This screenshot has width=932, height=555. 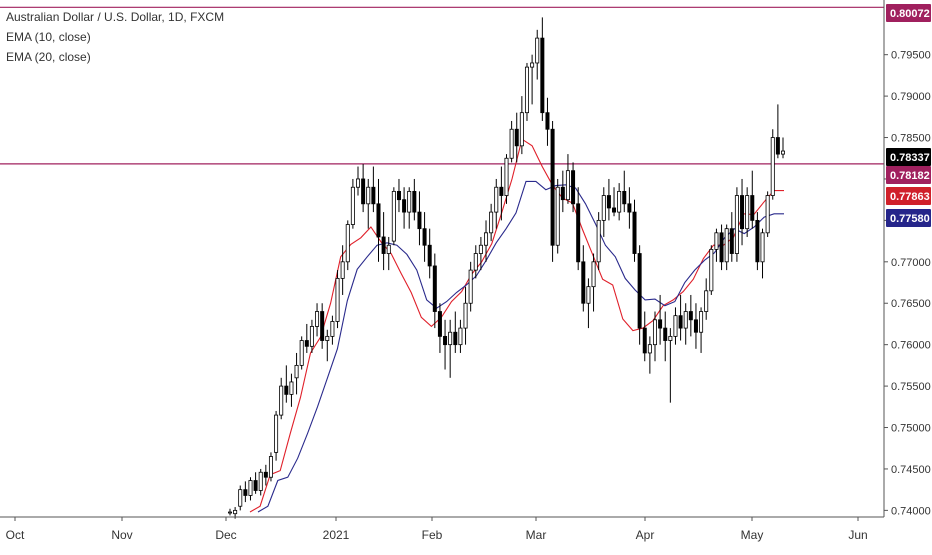 I want to click on price-label-text: 0.80072, so click(x=910, y=14).